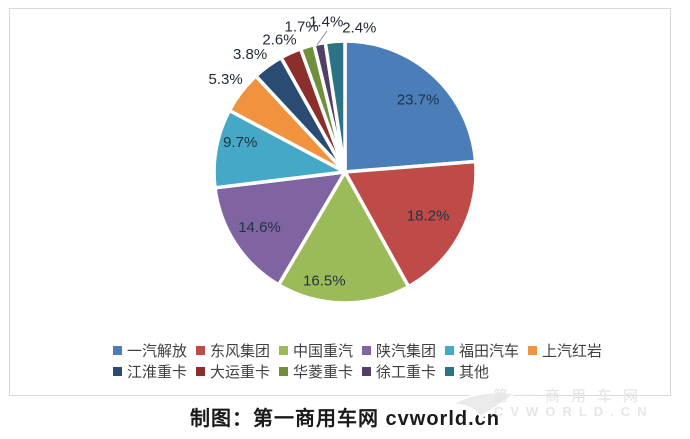  Describe the element at coordinates (345, 419) in the screenshot. I see `caption: 制图：第一商用车网 cvworld.cn` at that location.